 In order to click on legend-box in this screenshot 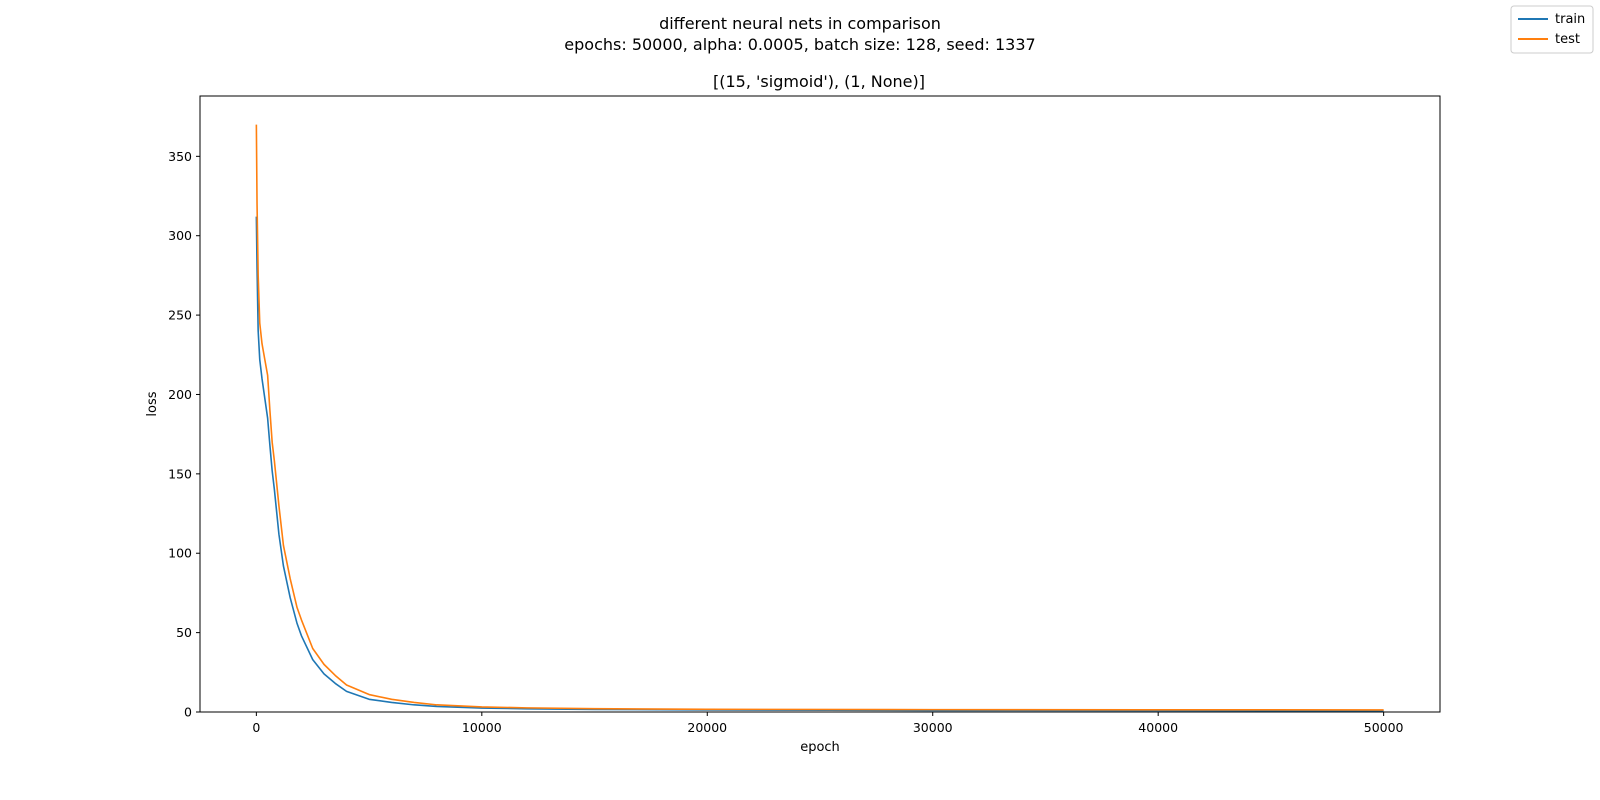, I will do `click(1552, 29)`.